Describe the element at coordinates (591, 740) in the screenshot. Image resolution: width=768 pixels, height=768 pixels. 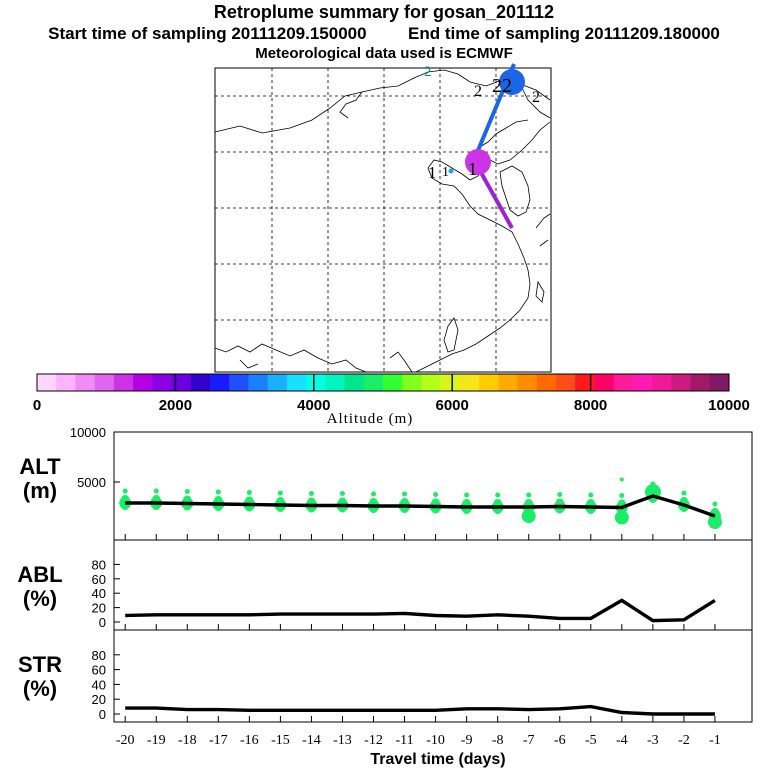
I see `xtick-label: -5` at that location.